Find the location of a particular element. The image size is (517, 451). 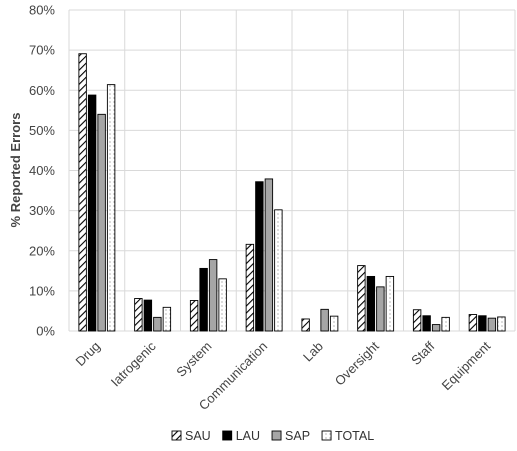

bar-total-communication is located at coordinates (278, 270).